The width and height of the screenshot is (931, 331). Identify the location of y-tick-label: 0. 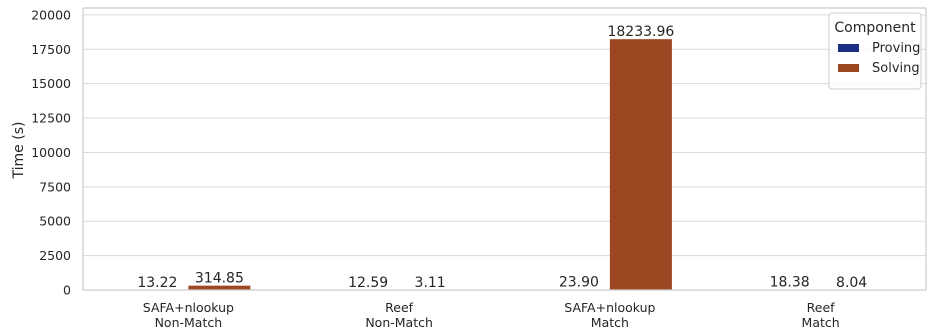
(67, 290).